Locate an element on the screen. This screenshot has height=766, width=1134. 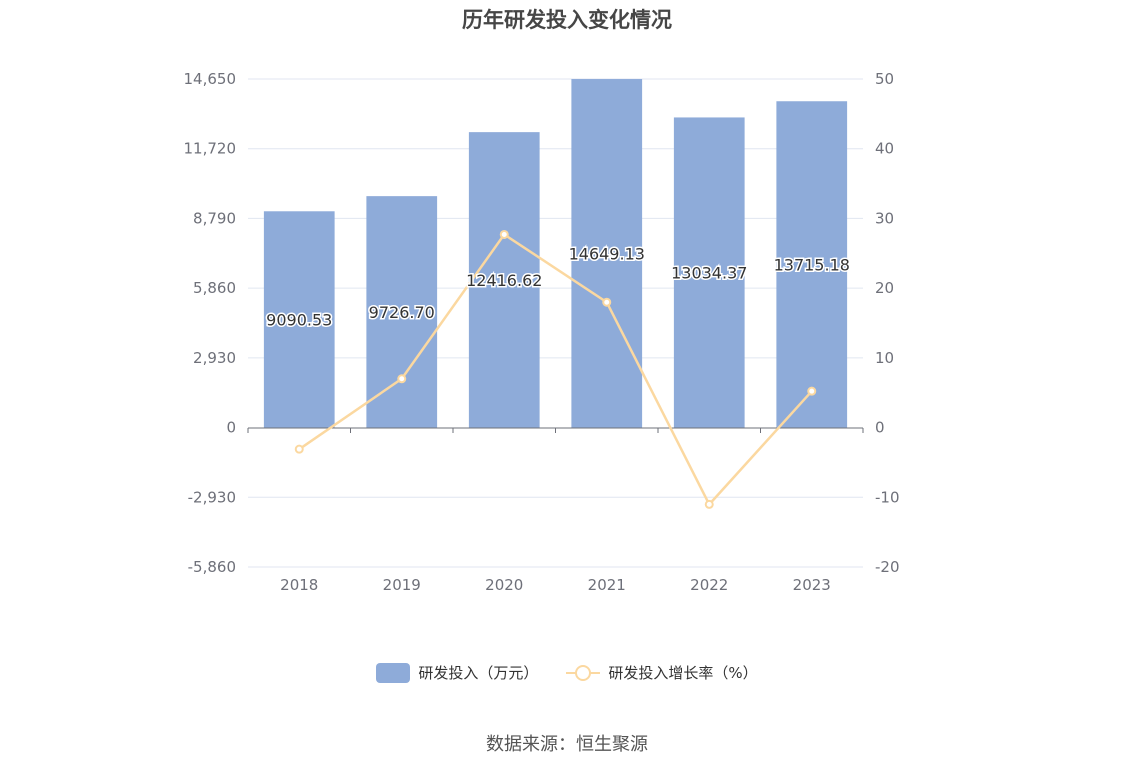
legend-bar-swatch is located at coordinates (393, 672).